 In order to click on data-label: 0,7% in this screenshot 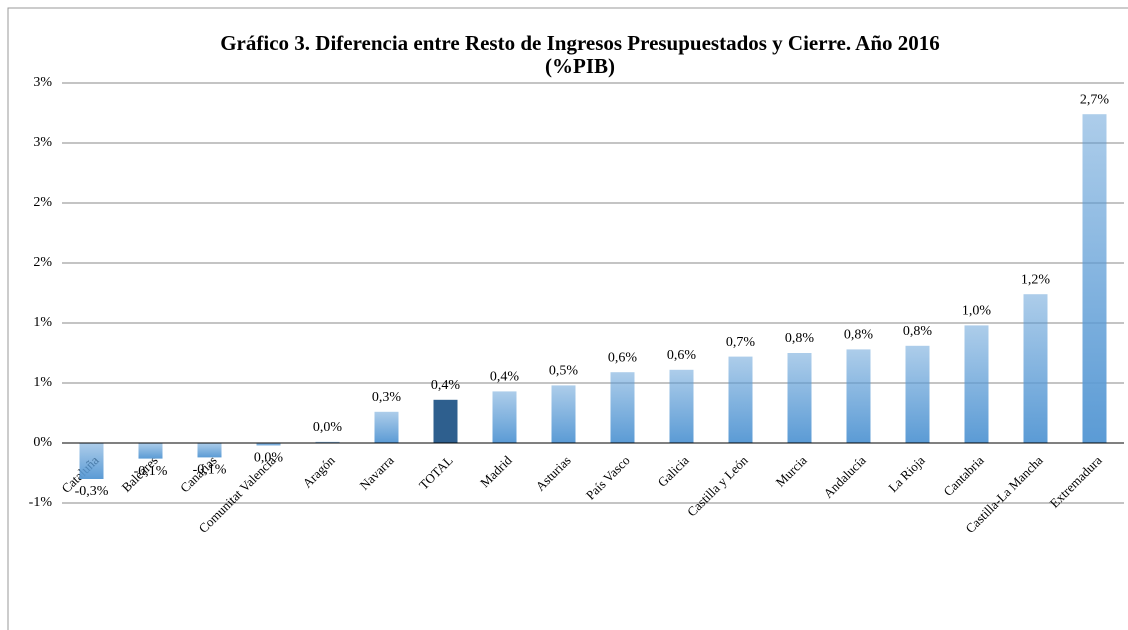, I will do `click(741, 342)`.